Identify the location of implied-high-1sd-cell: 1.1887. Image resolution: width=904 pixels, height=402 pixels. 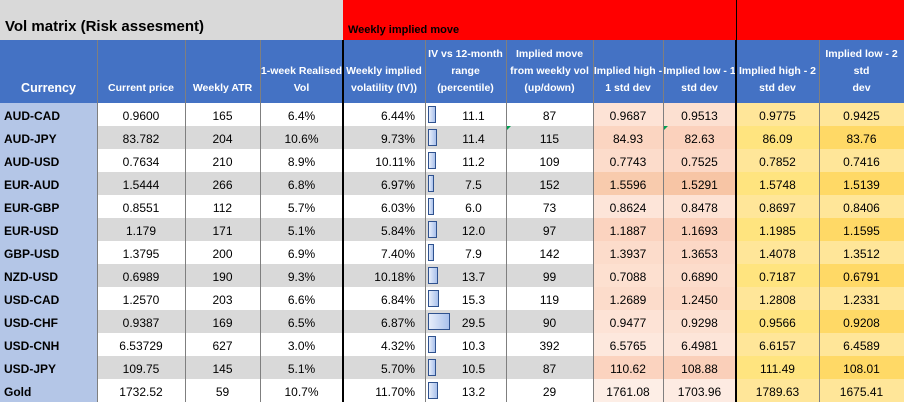
(628, 229).